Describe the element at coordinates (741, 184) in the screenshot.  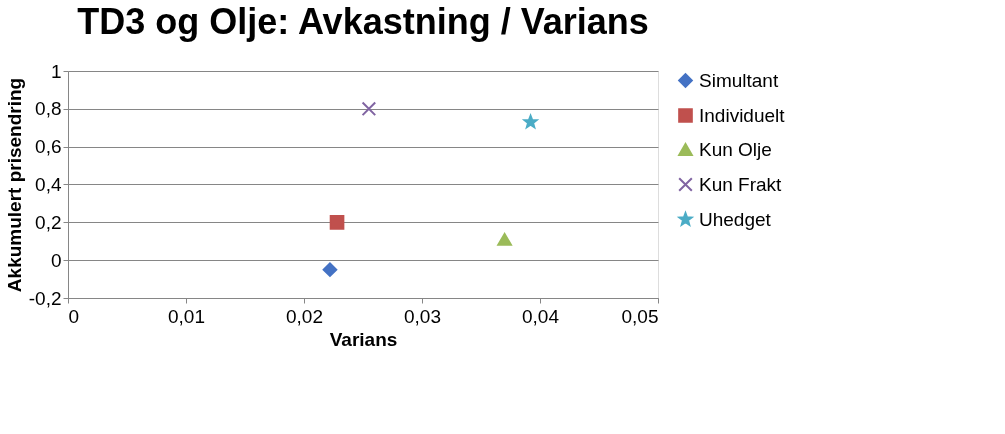
I see `legend-label: Kun Frakt` at that location.